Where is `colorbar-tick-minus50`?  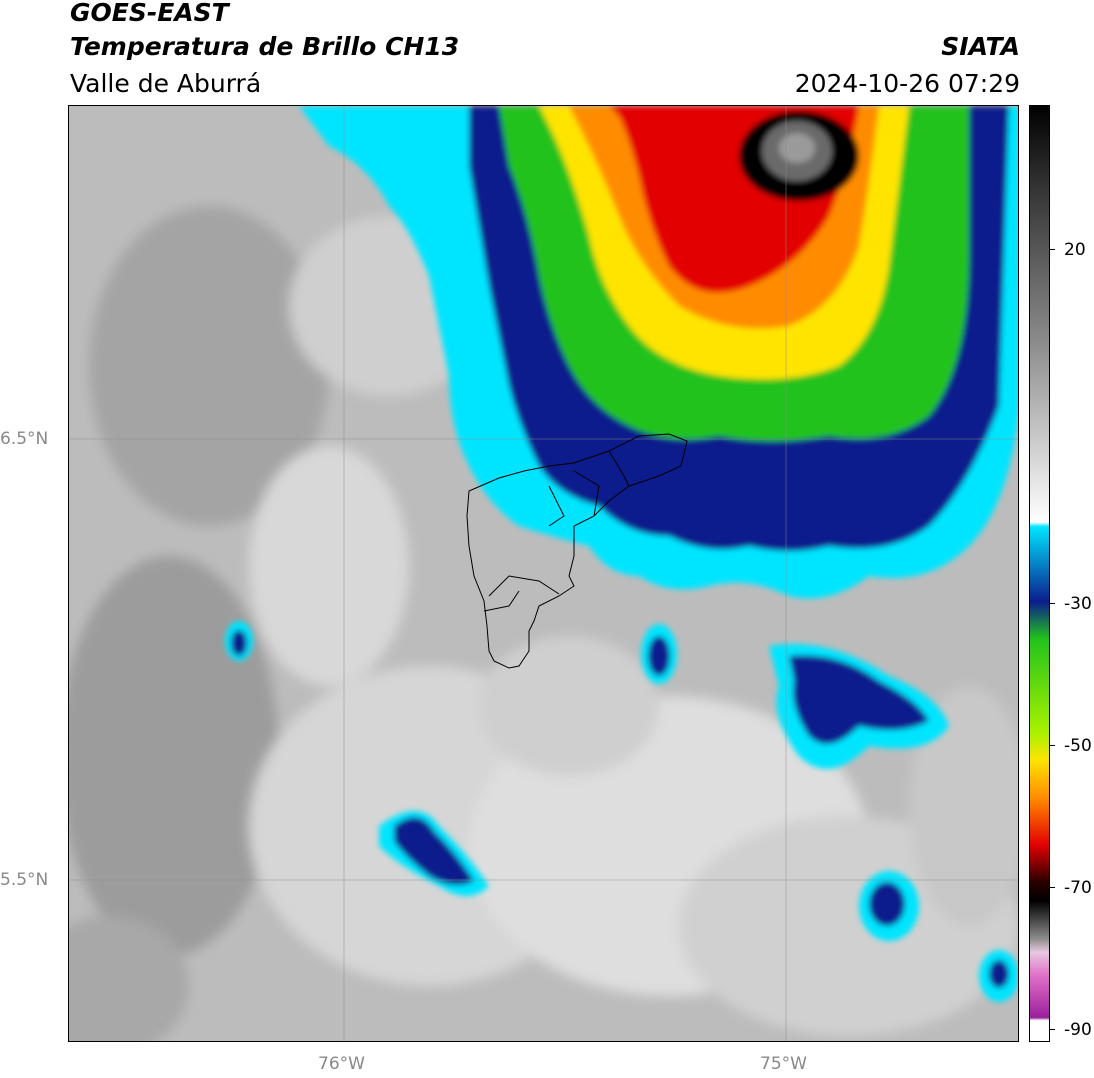
colorbar-tick-minus50 is located at coordinates (1052, 745).